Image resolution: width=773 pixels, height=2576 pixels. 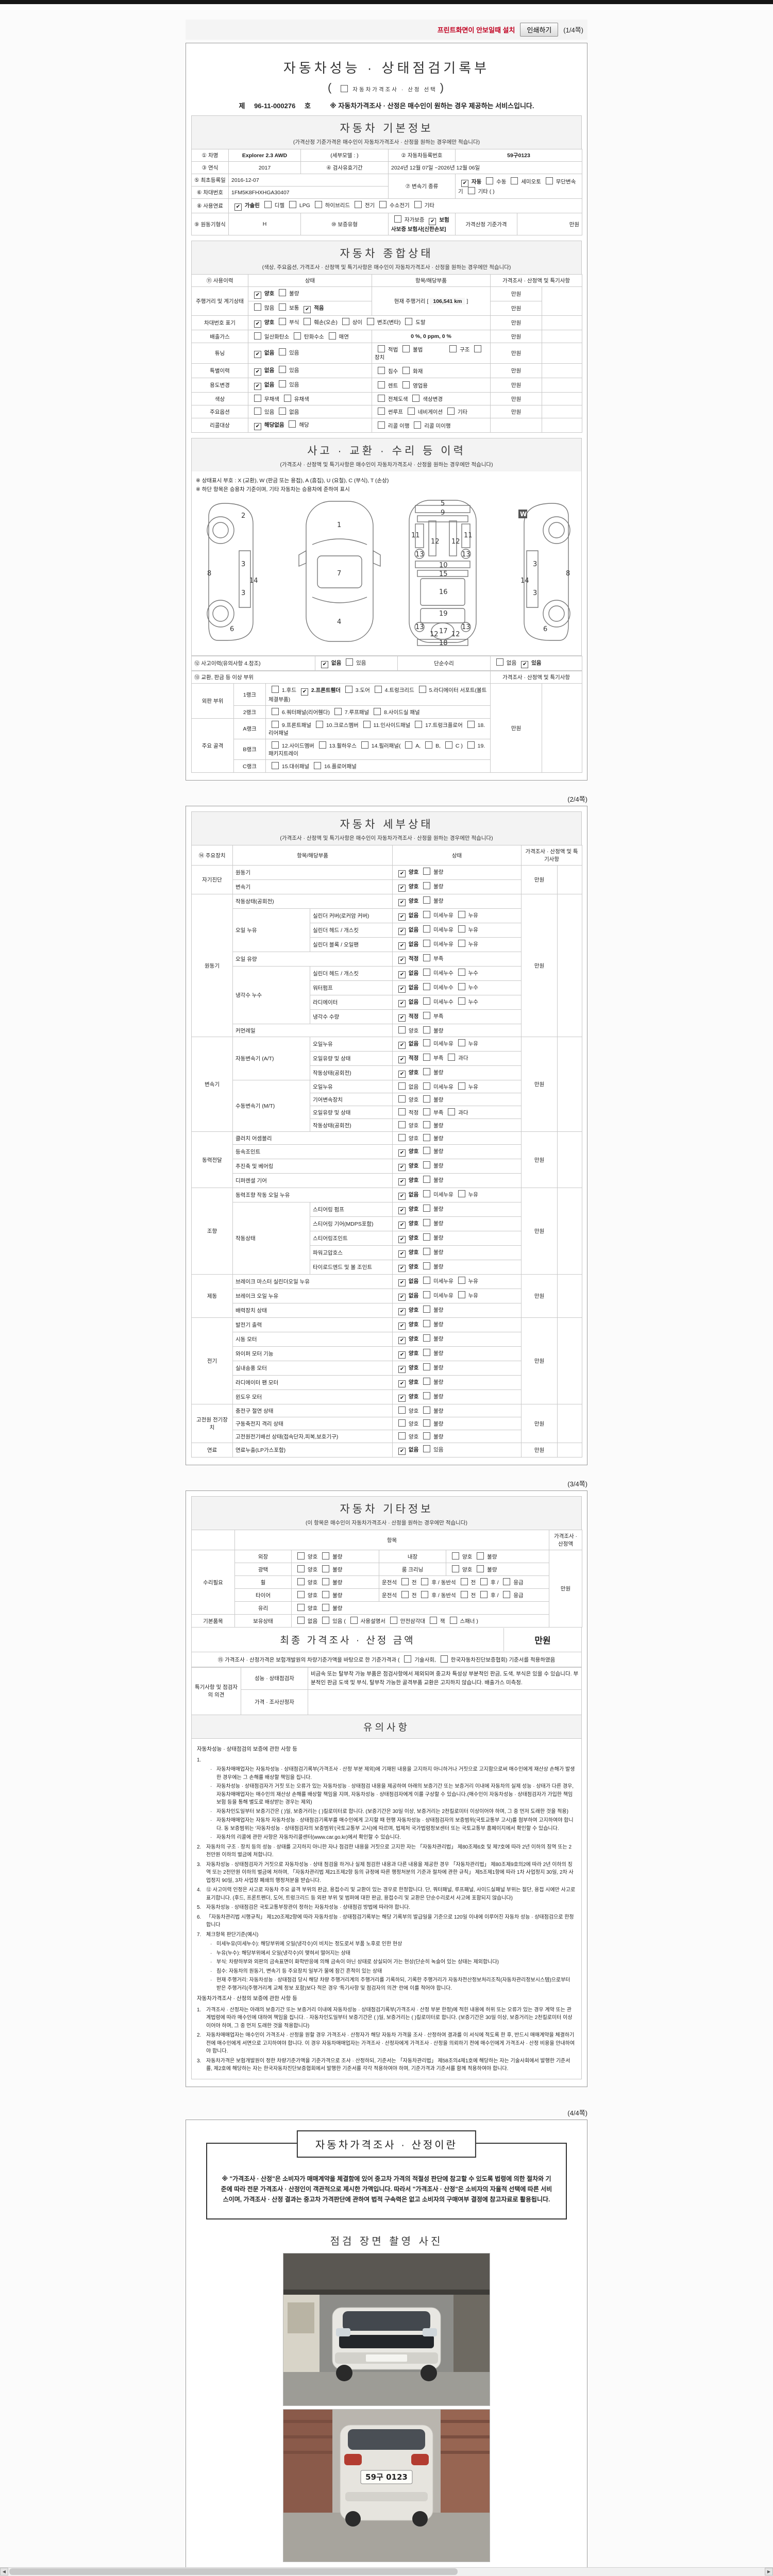 I want to click on print-install-link: 프린트화면이 안보일때 설치, so click(x=476, y=30).